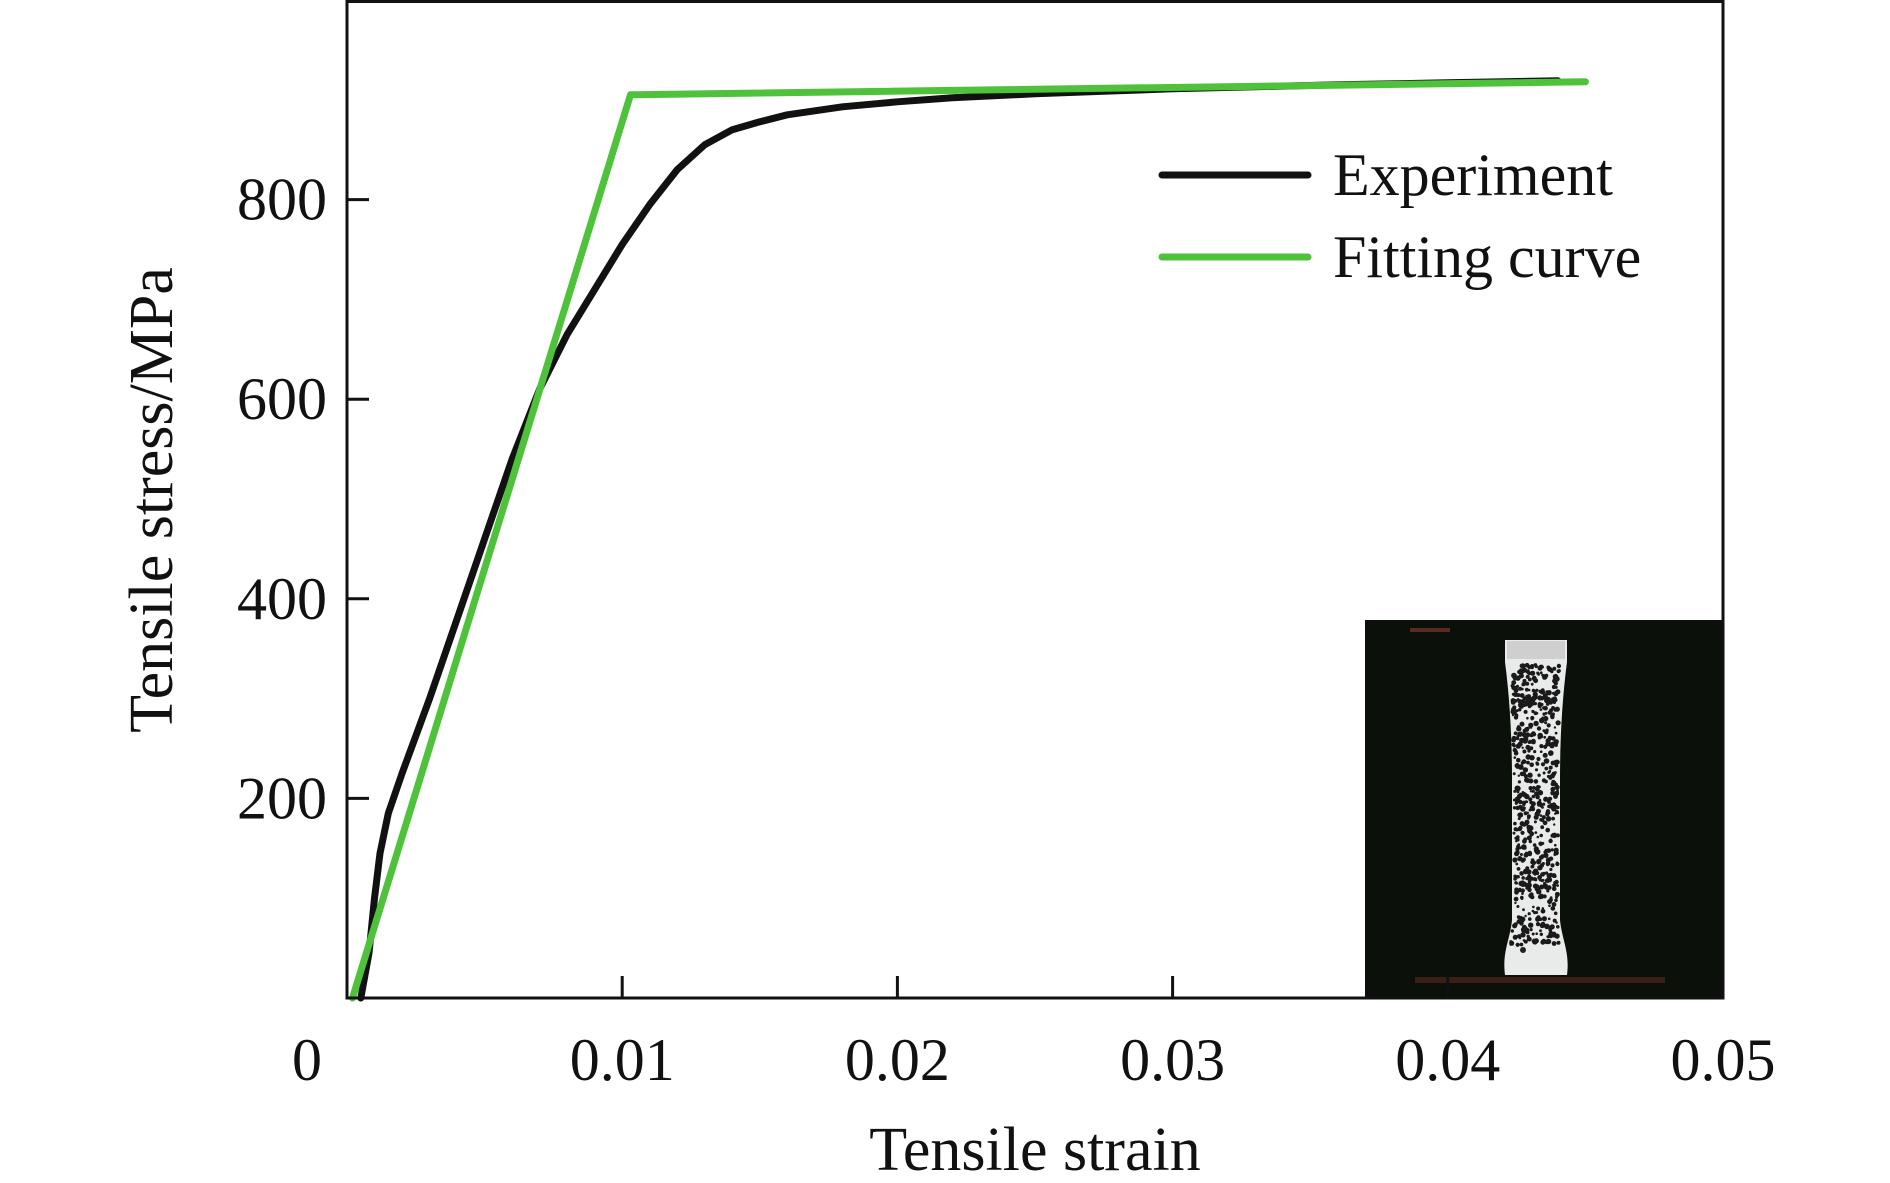 Image resolution: width=1890 pixels, height=1183 pixels. What do you see at coordinates (1723, 1060) in the screenshot?
I see `x-tick-label: 0.05` at bounding box center [1723, 1060].